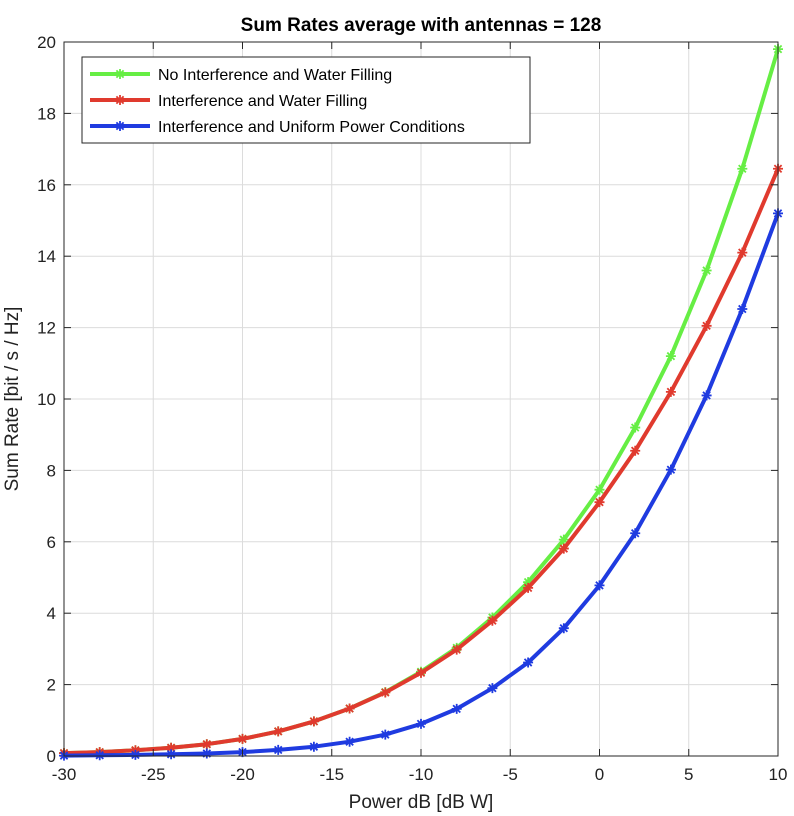  Describe the element at coordinates (46, 185) in the screenshot. I see `y-tick-label: 16` at that location.